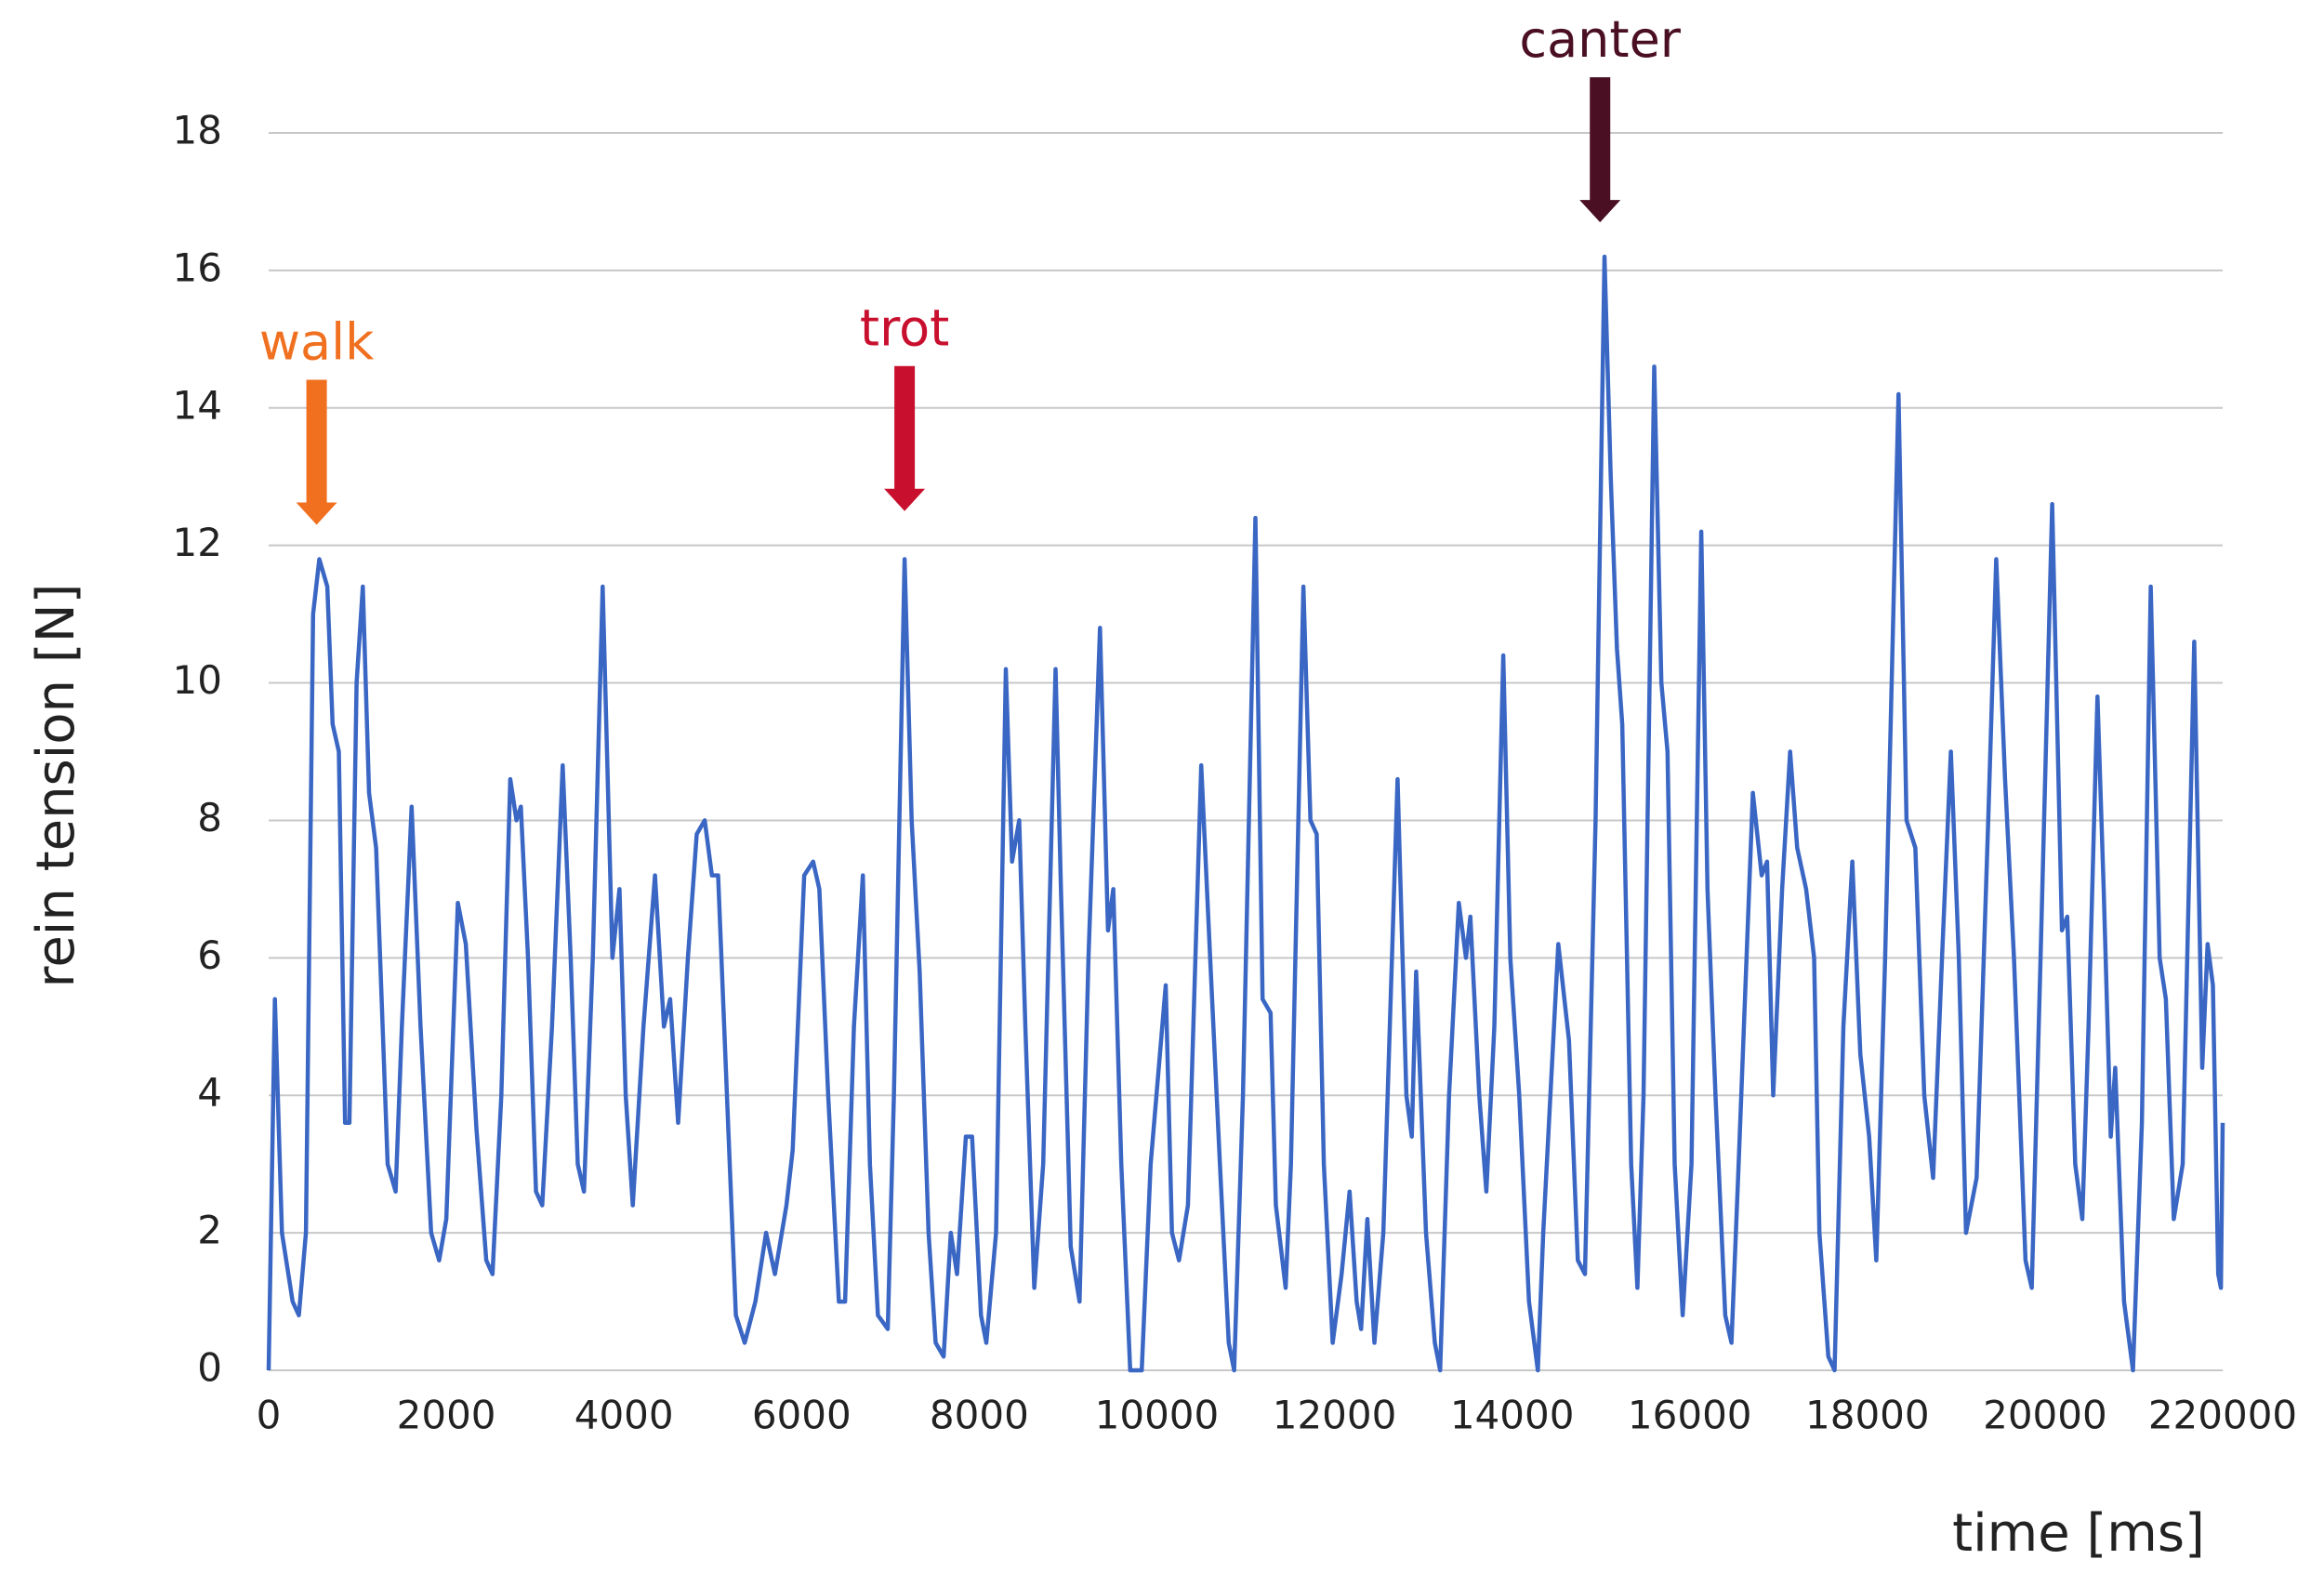 Image resolution: width=2324 pixels, height=1586 pixels. Describe the element at coordinates (2045, 1415) in the screenshot. I see `x-tick-label: 20000` at that location.